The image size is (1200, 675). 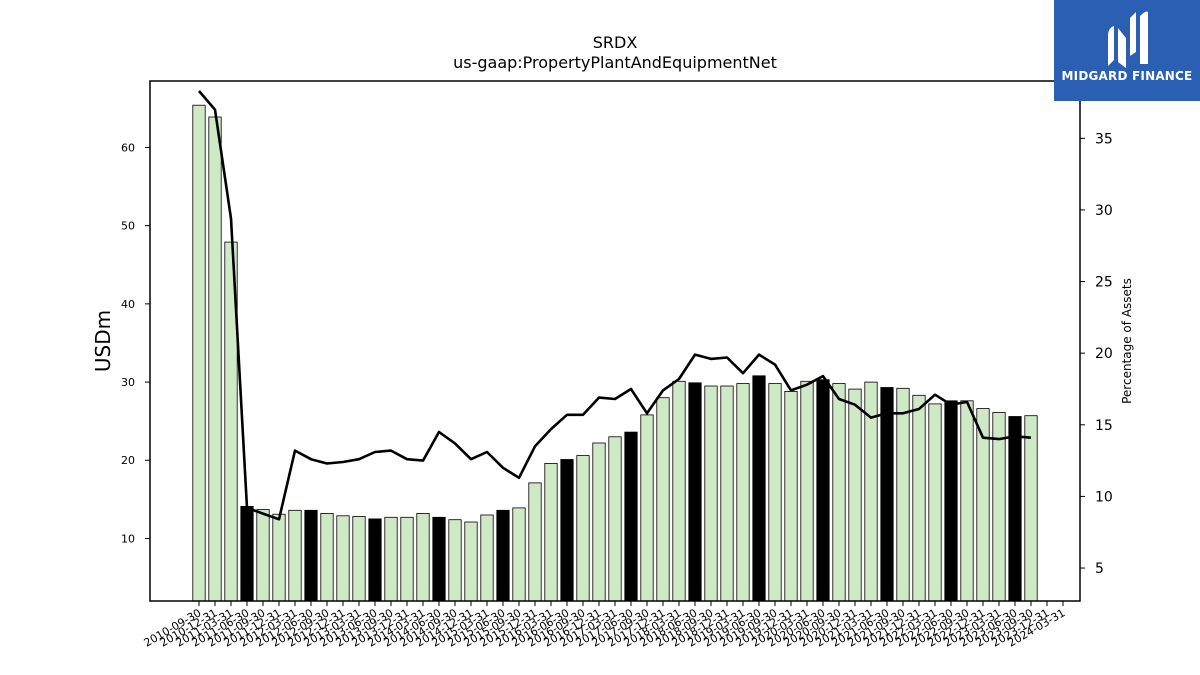 I want to click on y2-tick-label: 15, so click(x=1104, y=426).